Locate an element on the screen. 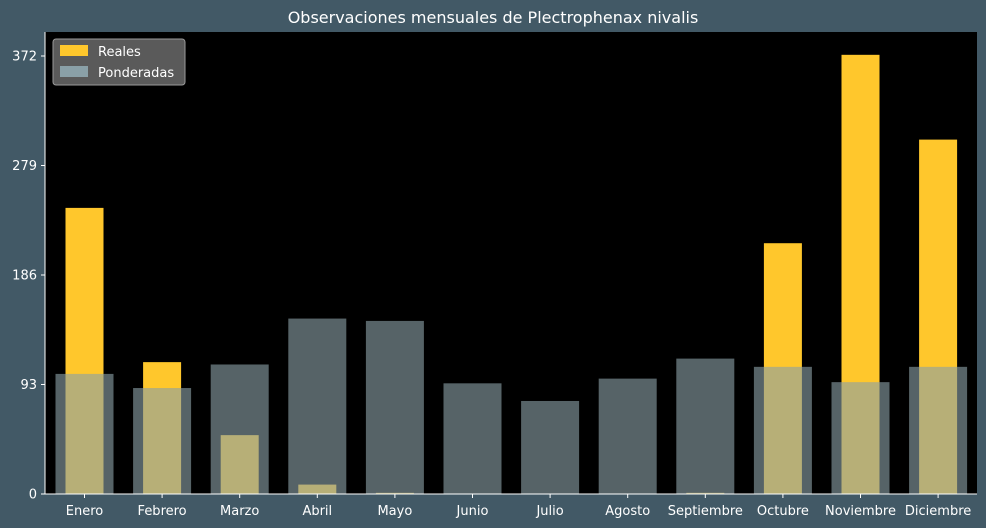 The height and width of the screenshot is (528, 986). y-tick-label-0: 0 is located at coordinates (33, 495).